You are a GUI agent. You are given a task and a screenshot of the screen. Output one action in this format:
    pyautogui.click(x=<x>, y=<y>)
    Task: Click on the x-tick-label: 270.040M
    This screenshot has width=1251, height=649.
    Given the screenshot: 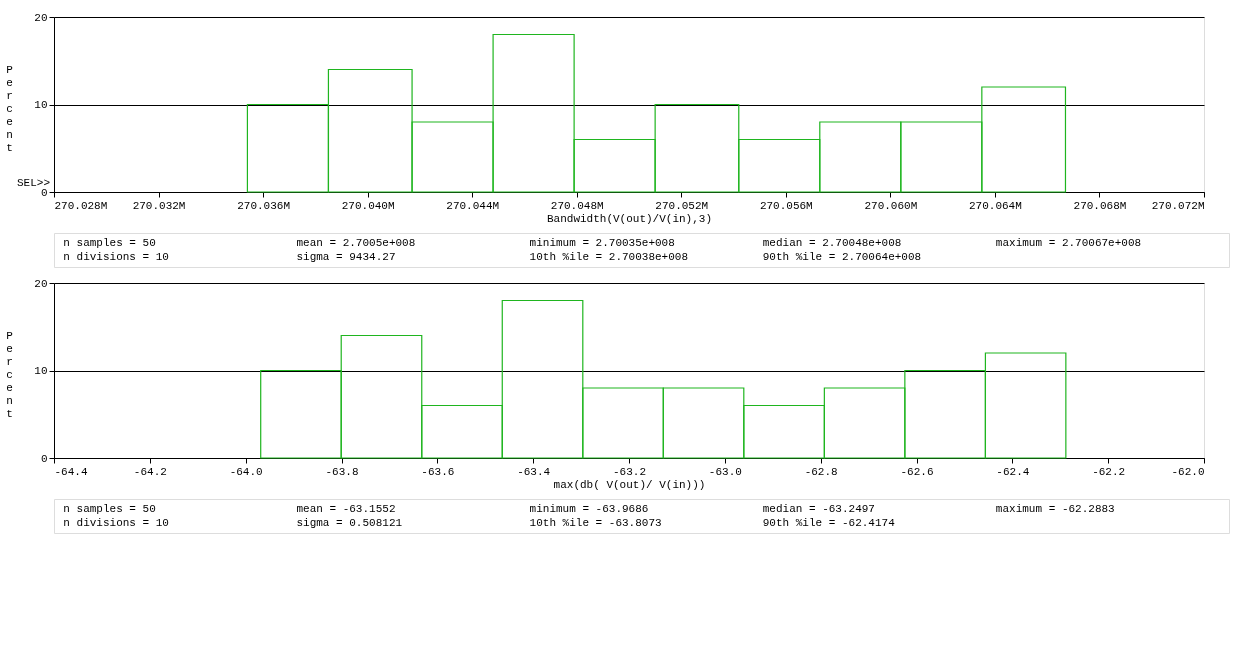 What is the action you would take?
    pyautogui.click(x=368, y=205)
    